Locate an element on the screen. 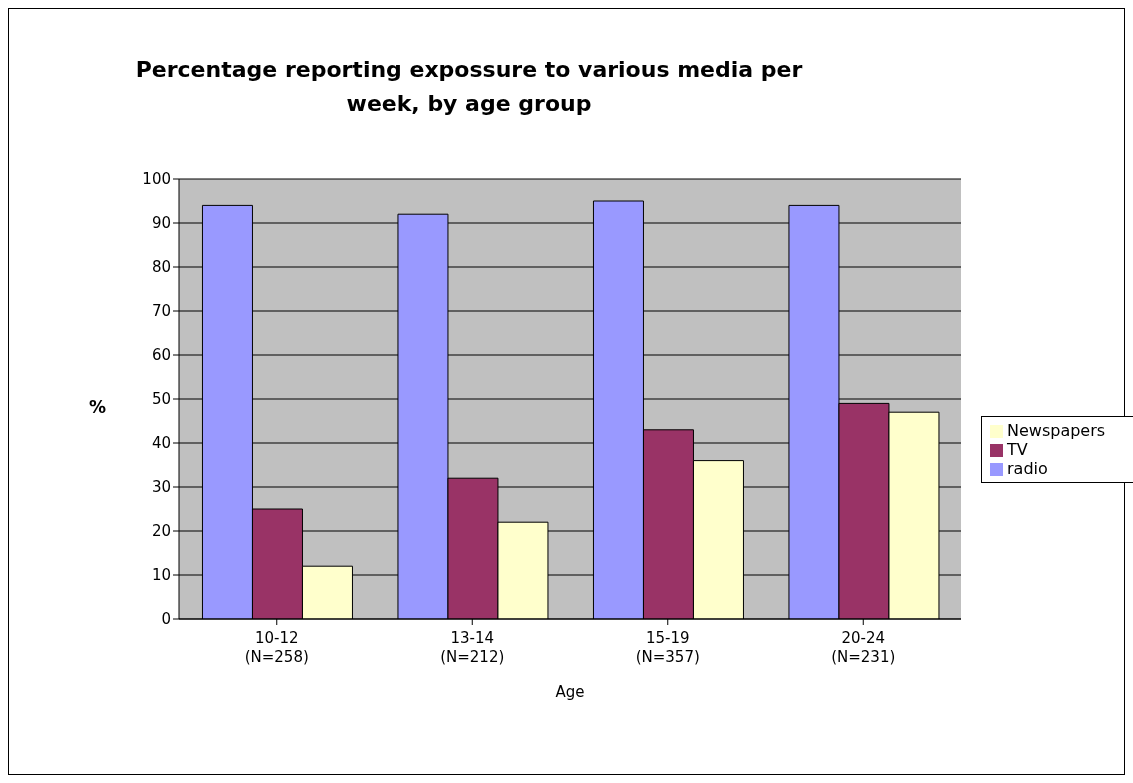 The image size is (1133, 783). x-tick-label: 20-24 (N=231) is located at coordinates (863, 647).